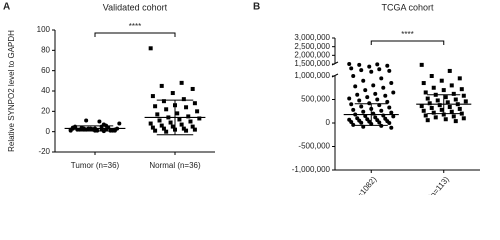  What do you see at coordinates (407, 42) in the screenshot?
I see `significance-bar` at bounding box center [407, 42].